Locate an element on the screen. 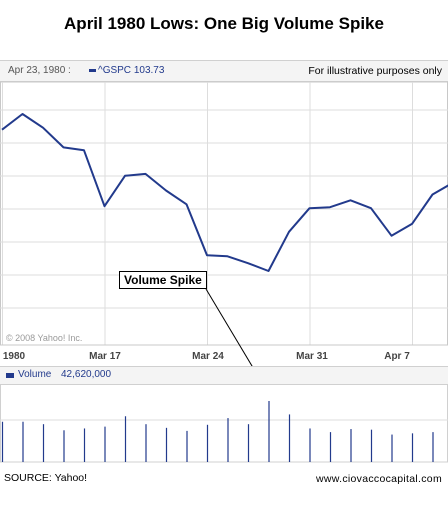  website-text: www.ciovaccocapital.com is located at coordinates (379, 479).